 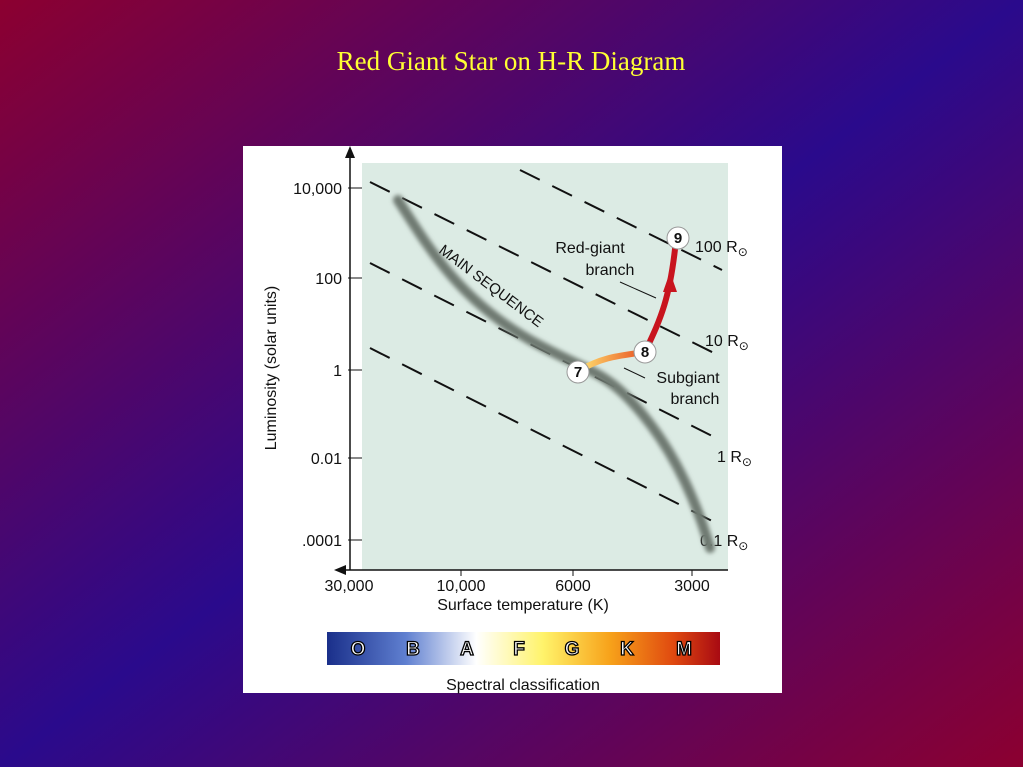 What do you see at coordinates (684, 649) in the screenshot?
I see `spectral-class: M` at bounding box center [684, 649].